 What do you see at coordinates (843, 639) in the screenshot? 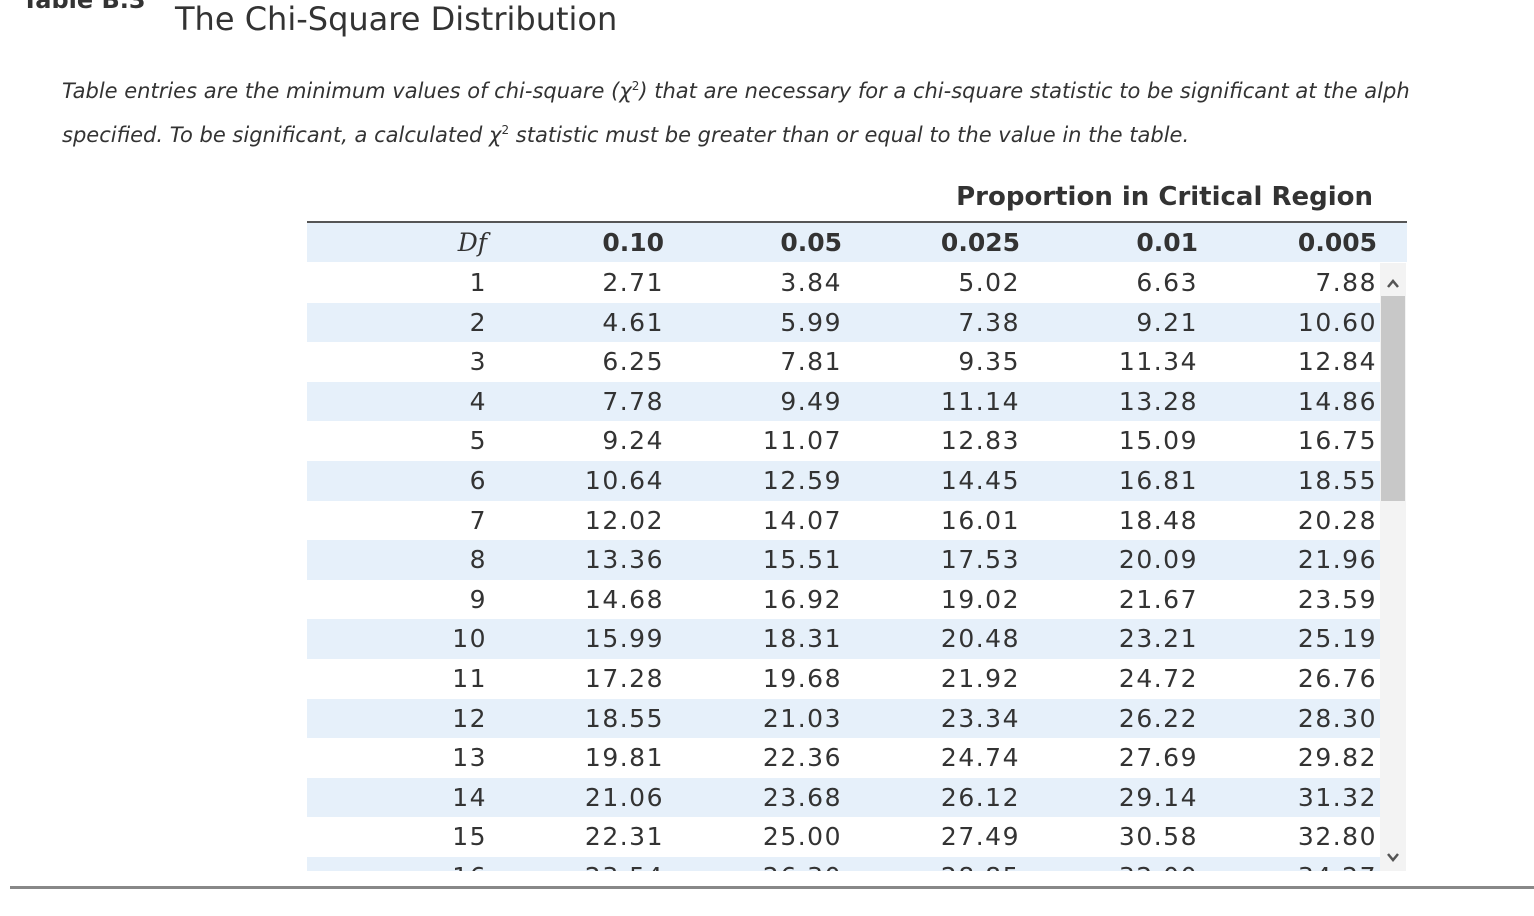
I see `table-row: 10 15.99 18.31 20.48 23.21 25.19` at bounding box center [843, 639].